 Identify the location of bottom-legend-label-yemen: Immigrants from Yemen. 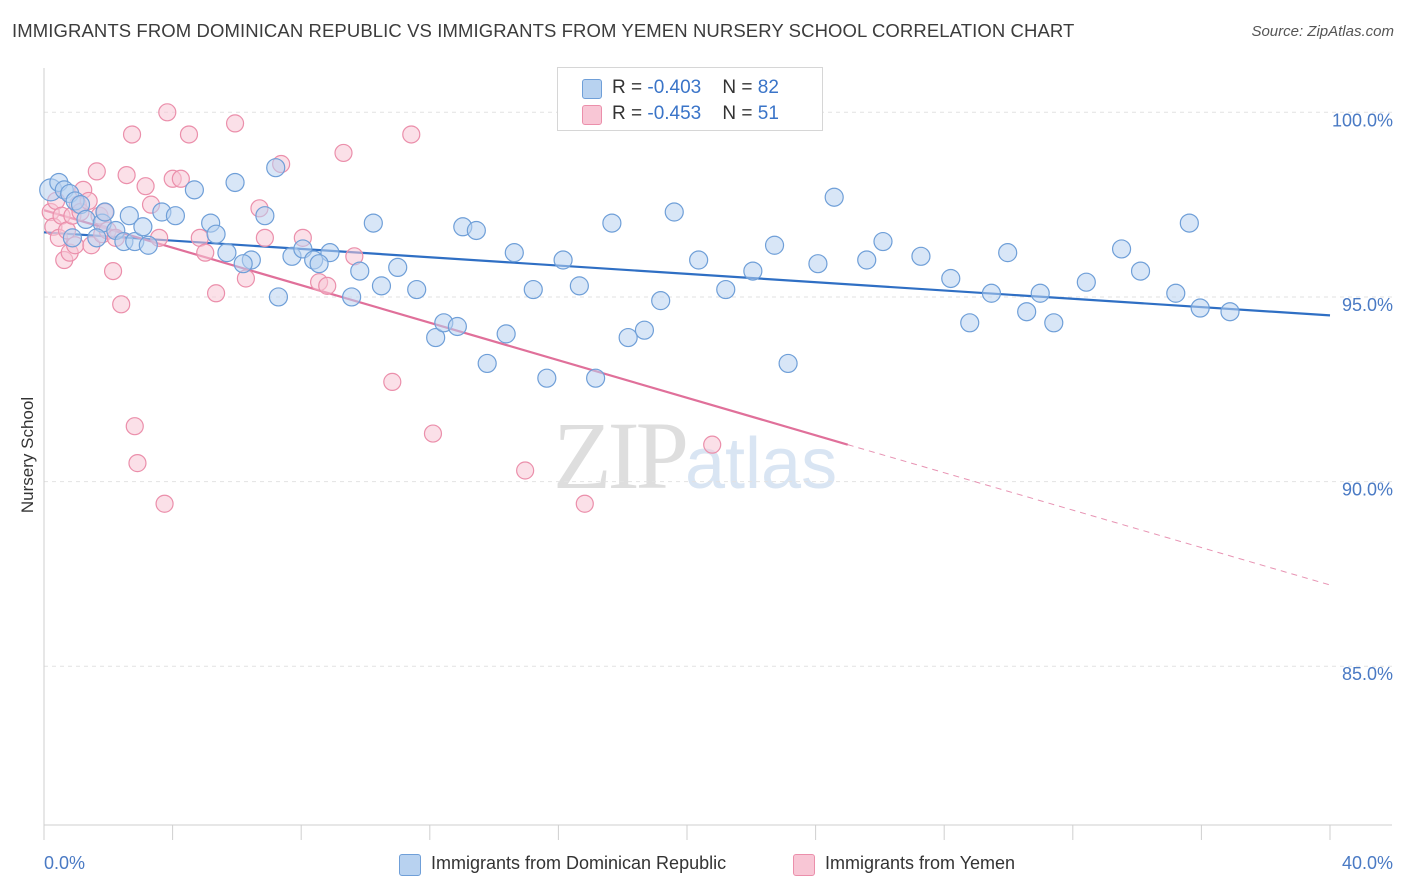
(920, 863).